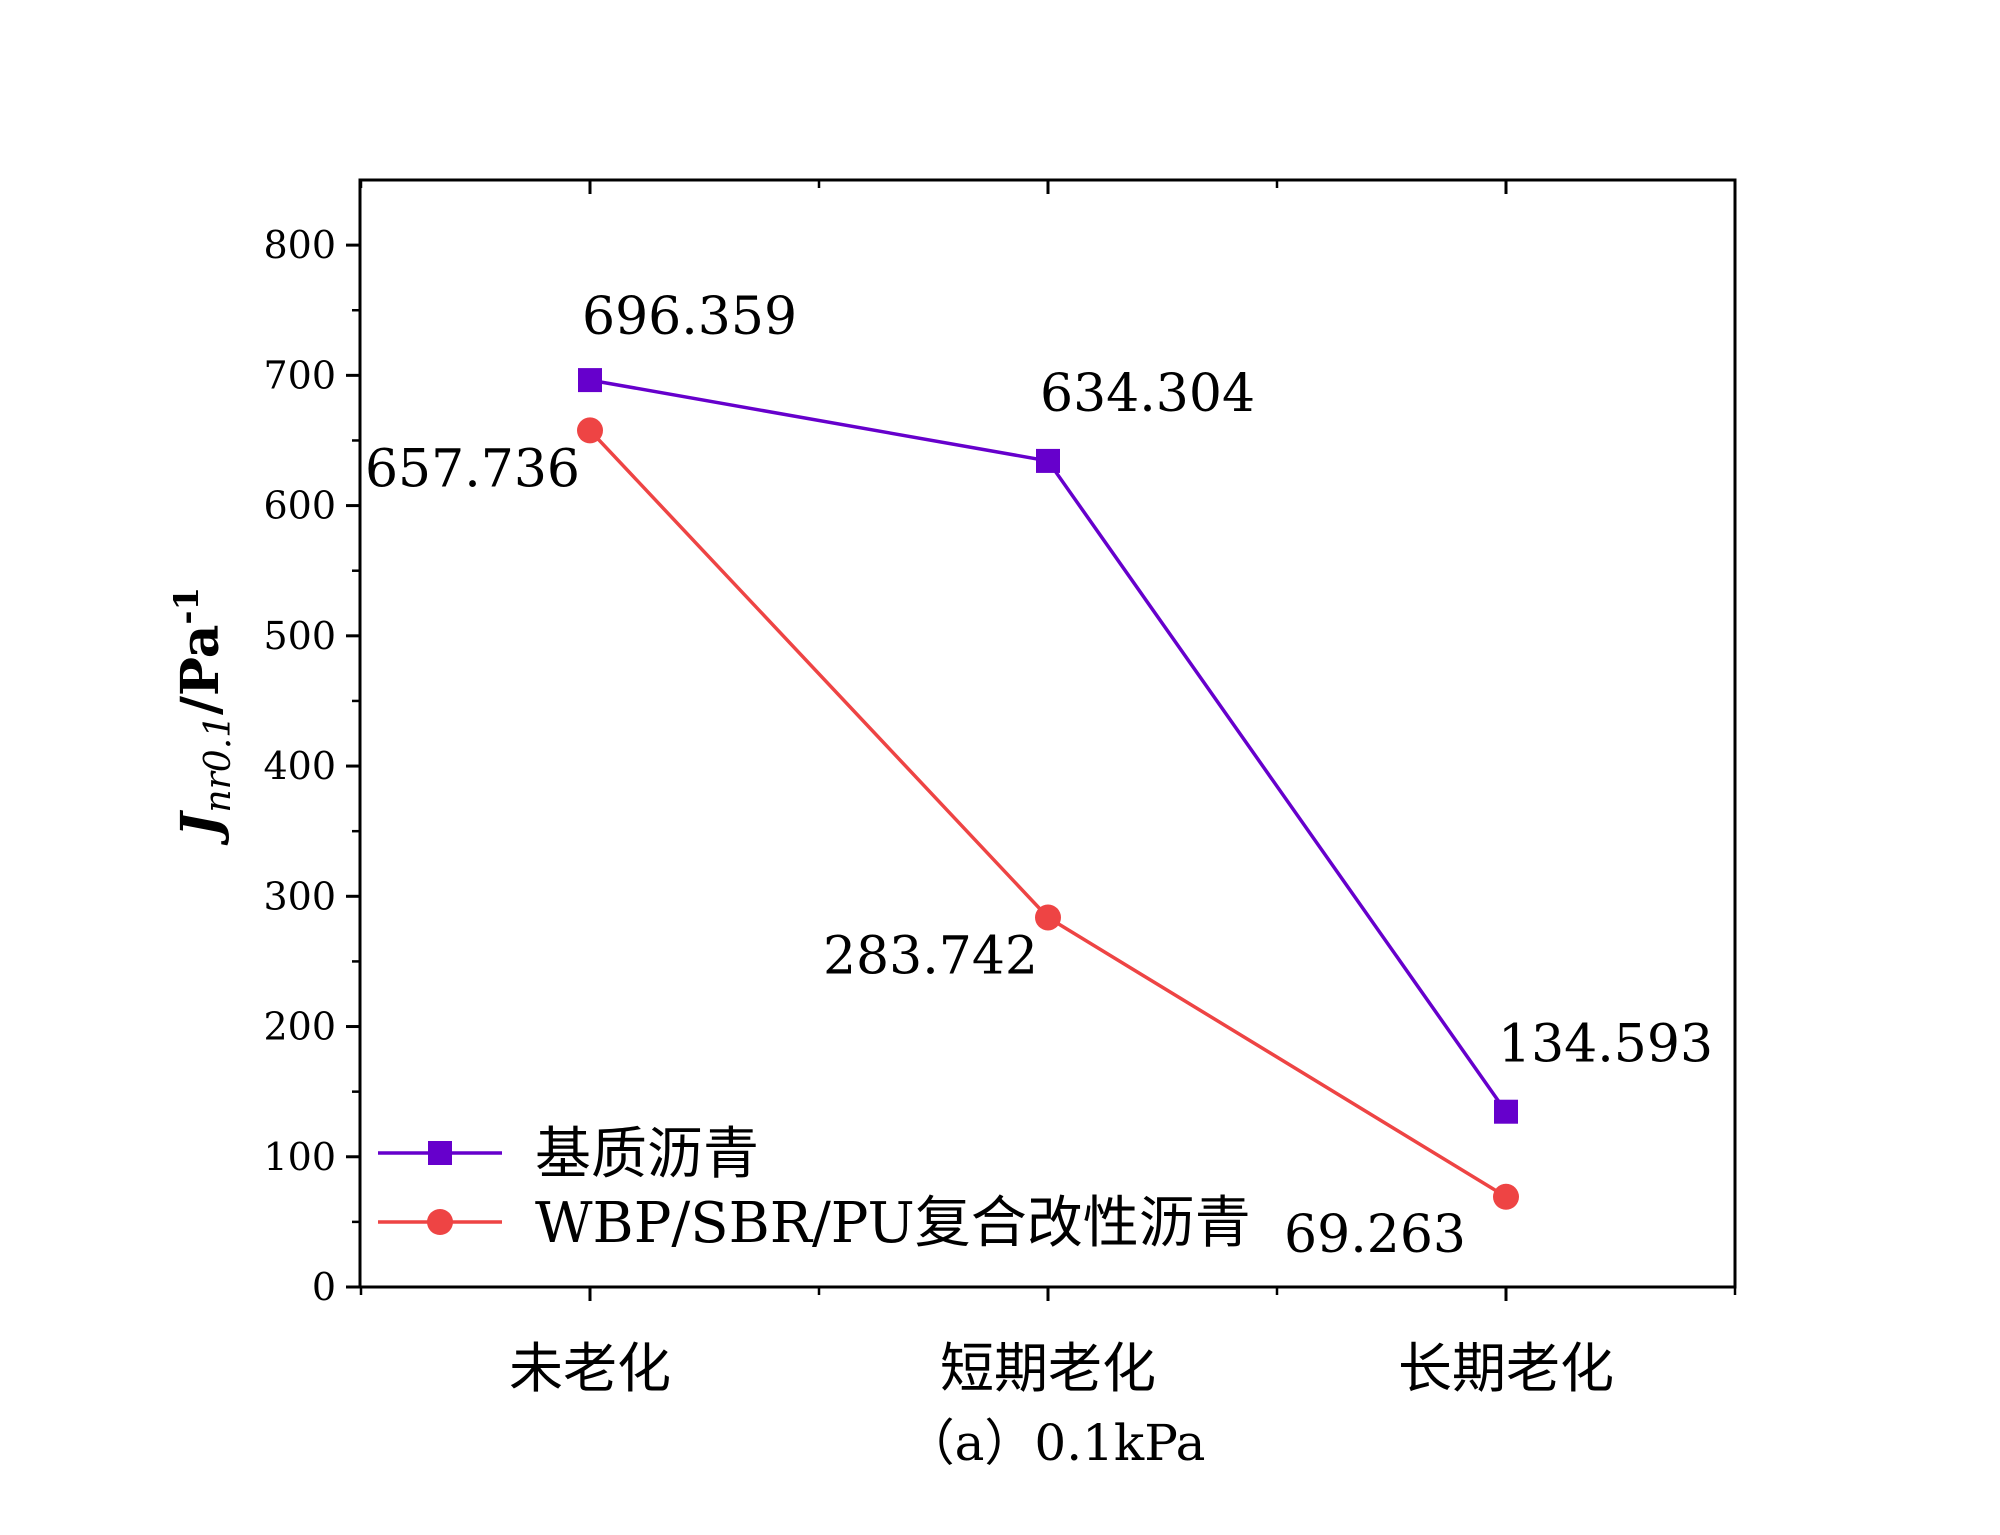 The image size is (2000, 1535). What do you see at coordinates (1605, 1045) in the screenshot?
I see `data-label: 134.593` at bounding box center [1605, 1045].